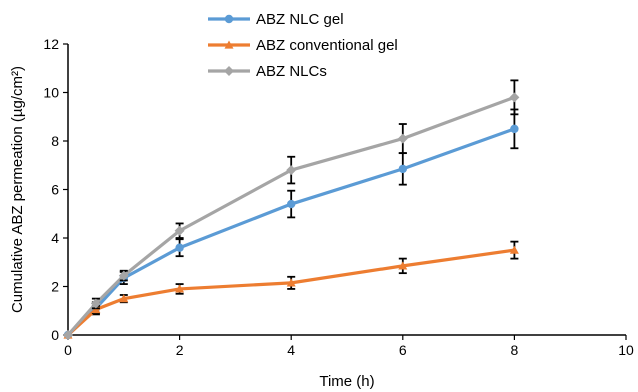 The image size is (638, 392). What do you see at coordinates (403, 350) in the screenshot?
I see `x-tick-label: 6` at bounding box center [403, 350].